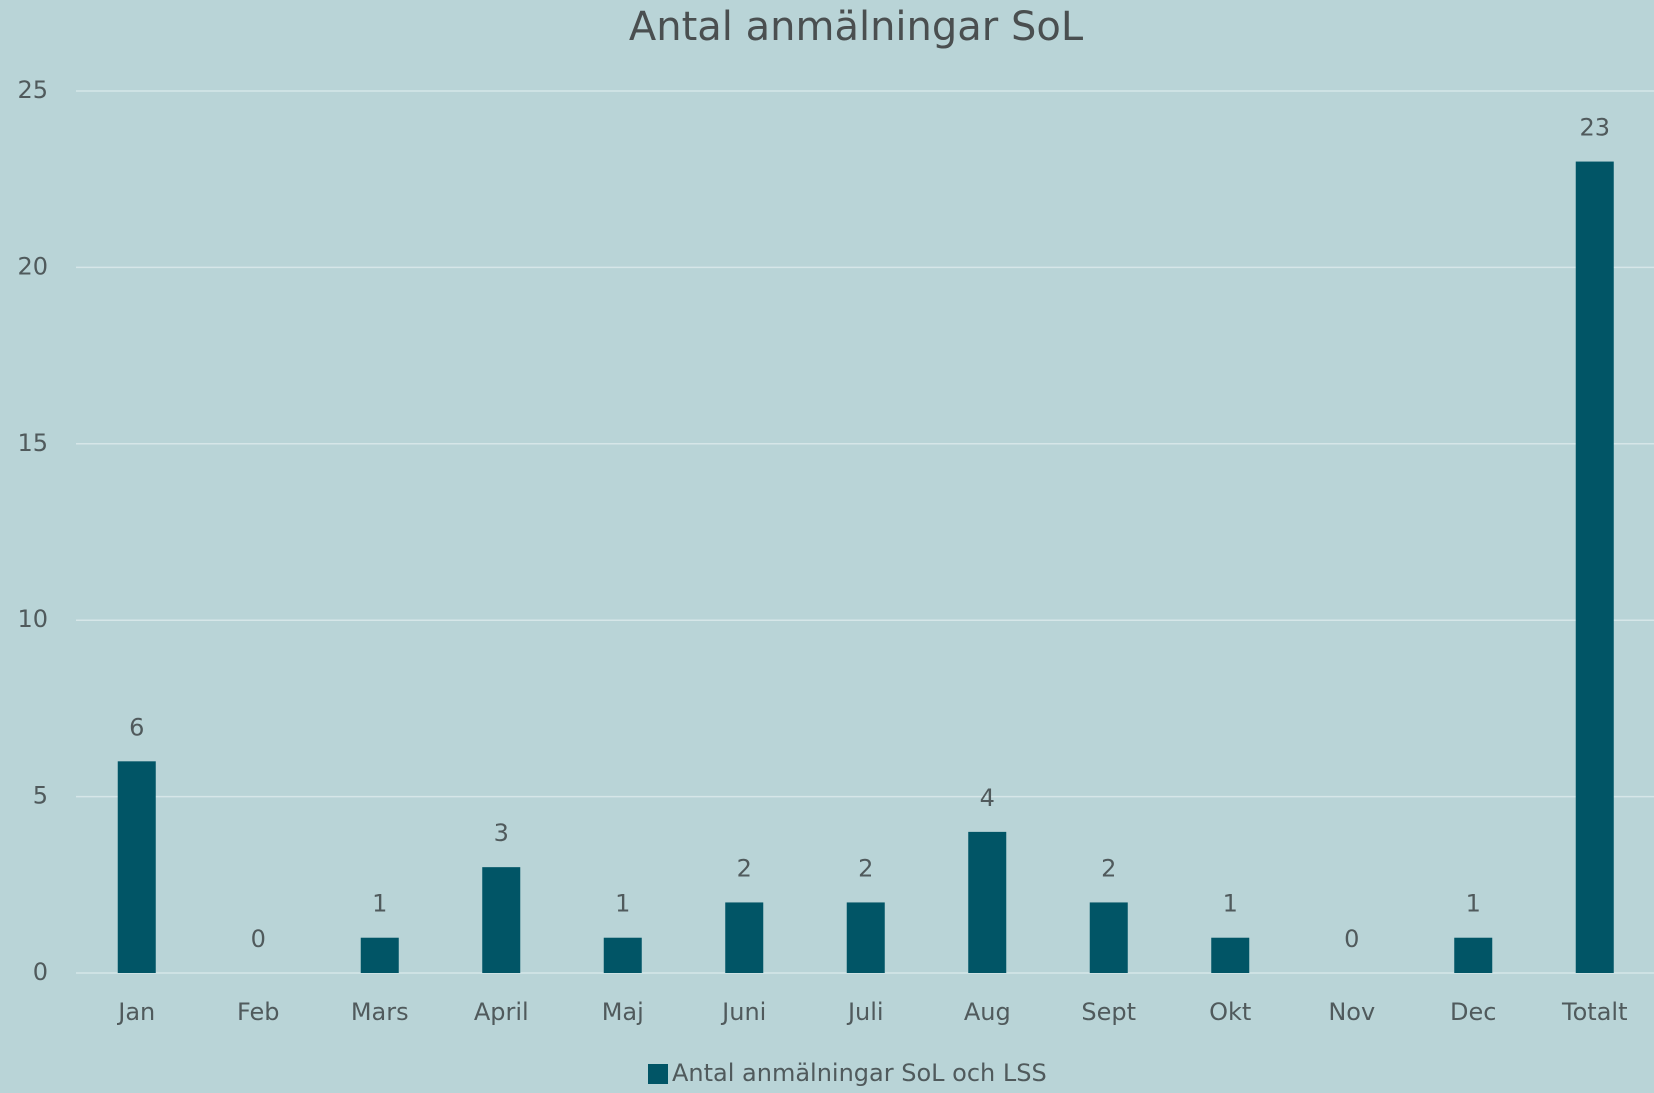  I want to click on x-tick-label: Aug, so click(987, 1012).